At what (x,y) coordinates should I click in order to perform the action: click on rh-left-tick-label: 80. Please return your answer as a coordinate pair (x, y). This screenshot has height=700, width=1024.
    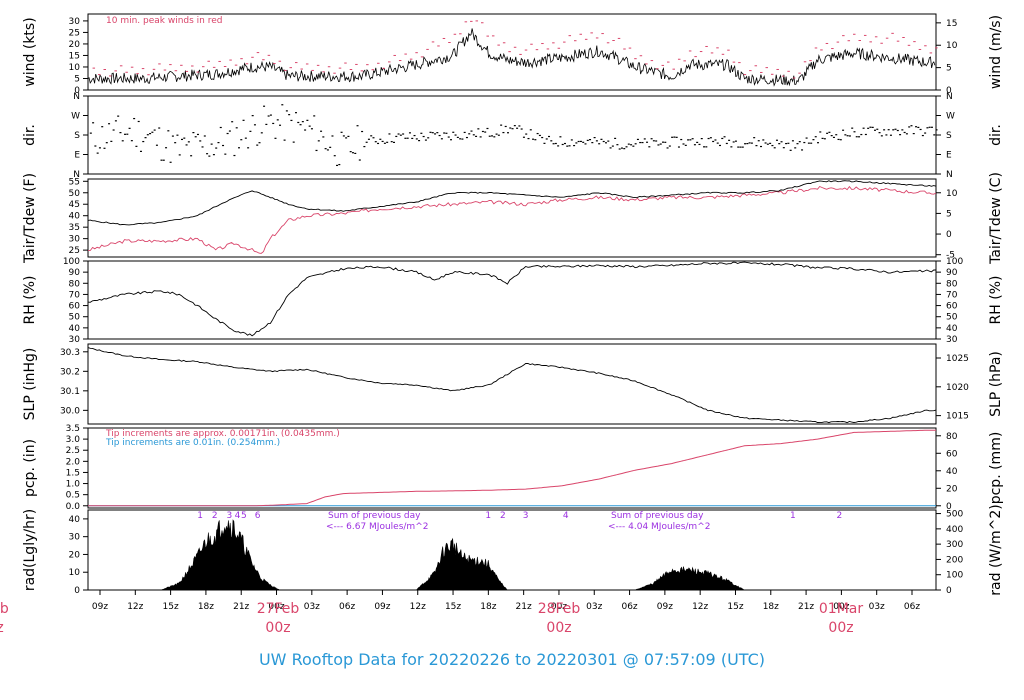
    Looking at the image, I should click on (75, 284).